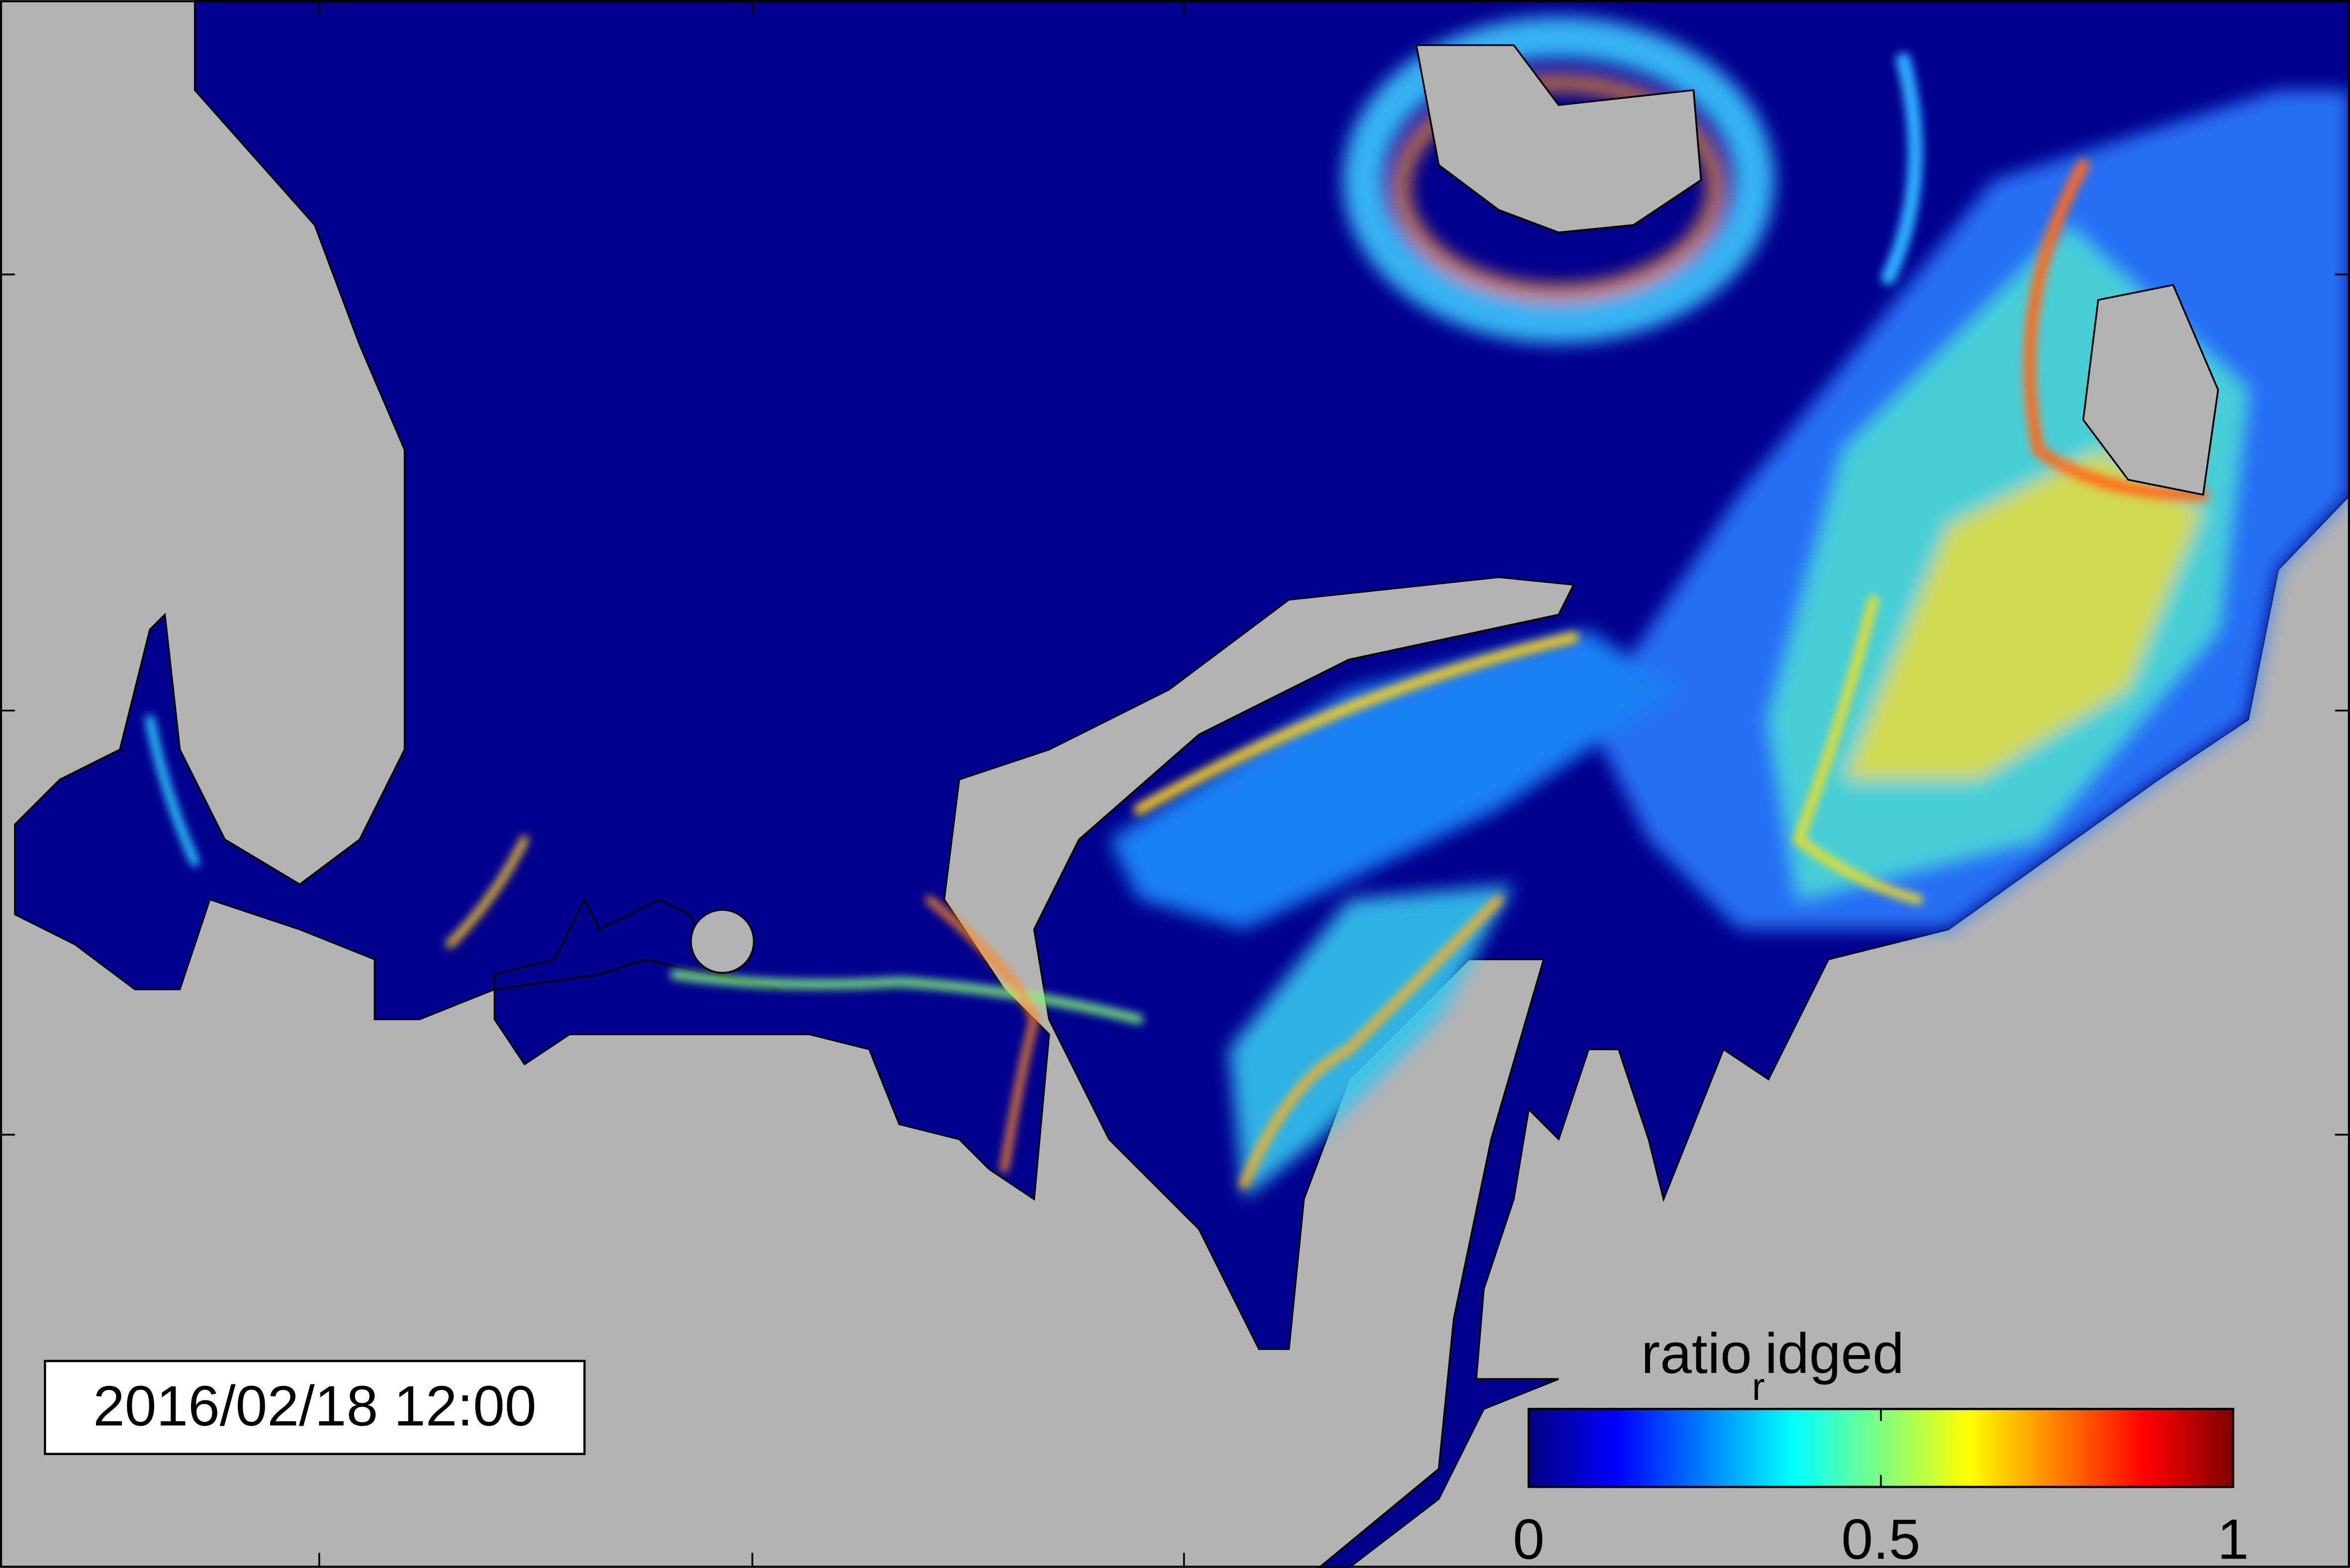 Image resolution: width=2350 pixels, height=1568 pixels. What do you see at coordinates (1881, 1448) in the screenshot?
I see `colorbar` at bounding box center [1881, 1448].